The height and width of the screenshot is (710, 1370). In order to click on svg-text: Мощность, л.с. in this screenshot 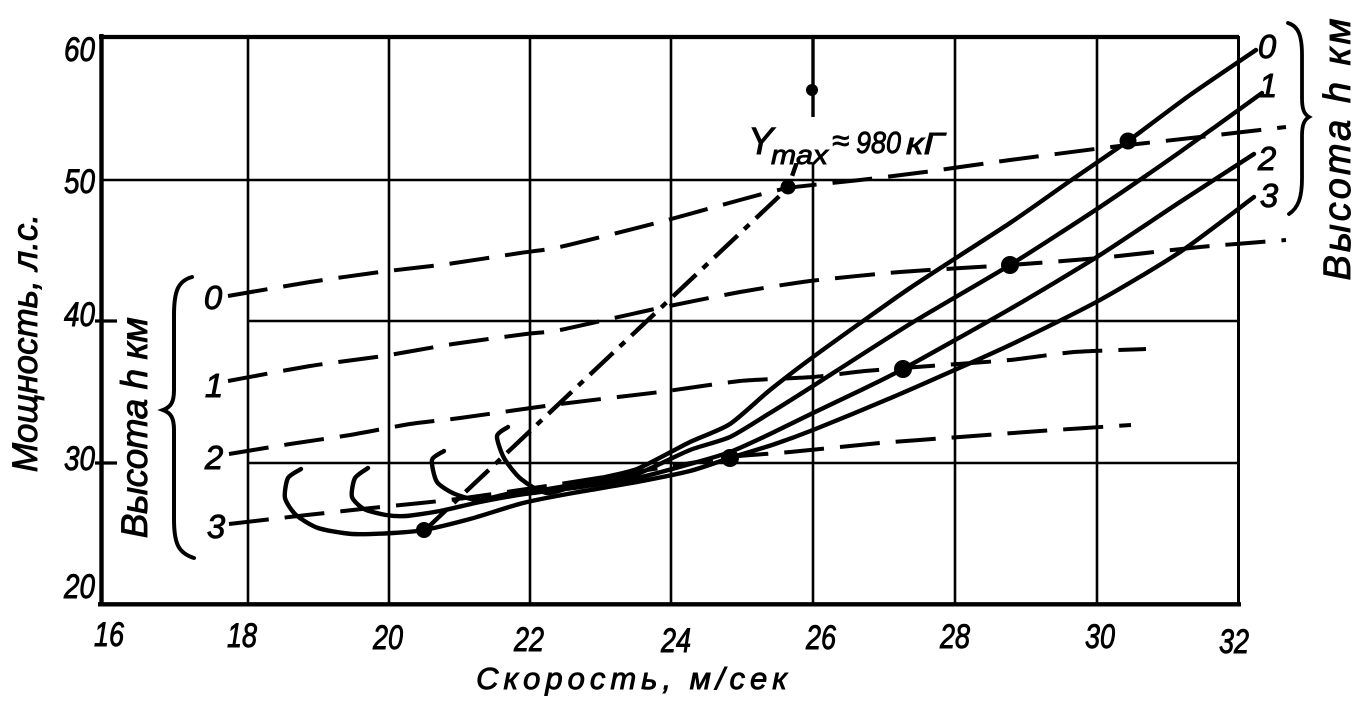, I will do `click(25, 343)`.